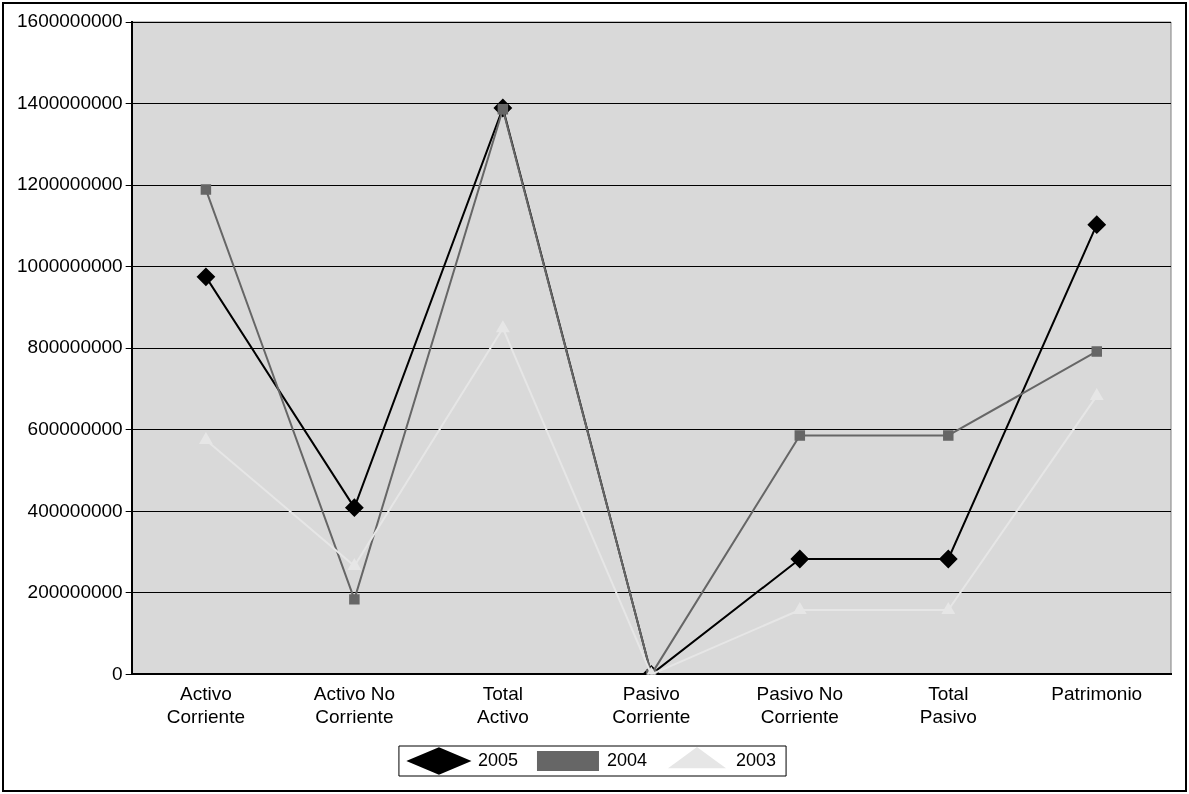 The height and width of the screenshot is (794, 1189). I want to click on legend-label: 2003, so click(756, 759).